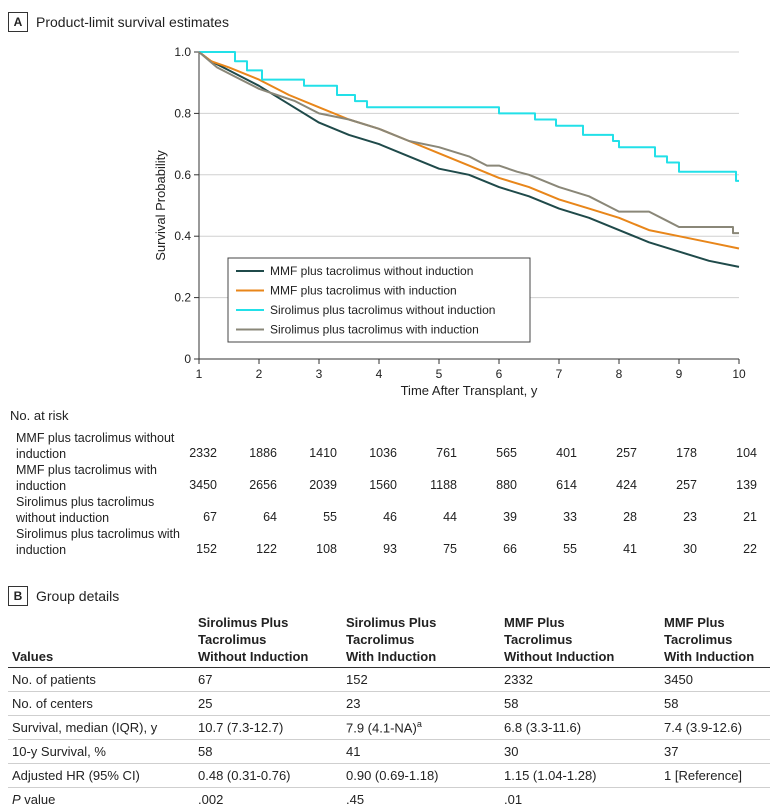 Image resolution: width=783 pixels, height=811 pixels. What do you see at coordinates (39, 415) in the screenshot?
I see `risk-table-title: No. at risk` at bounding box center [39, 415].